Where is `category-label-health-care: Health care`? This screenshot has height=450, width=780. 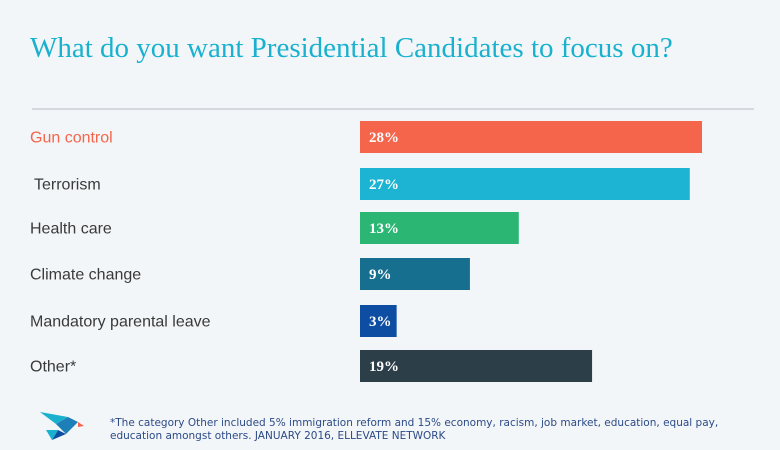
category-label-health-care: Health care is located at coordinates (71, 229).